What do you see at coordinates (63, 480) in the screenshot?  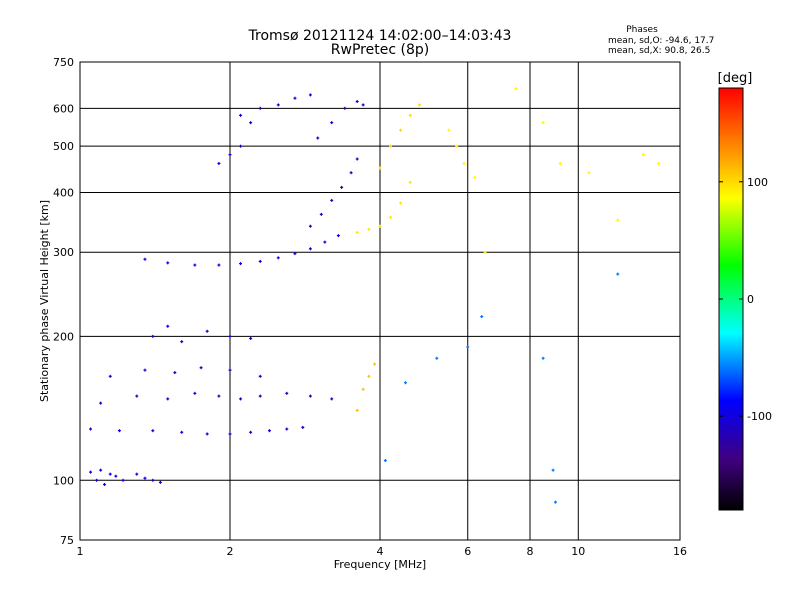 I see `y-tick-label: 100` at bounding box center [63, 480].